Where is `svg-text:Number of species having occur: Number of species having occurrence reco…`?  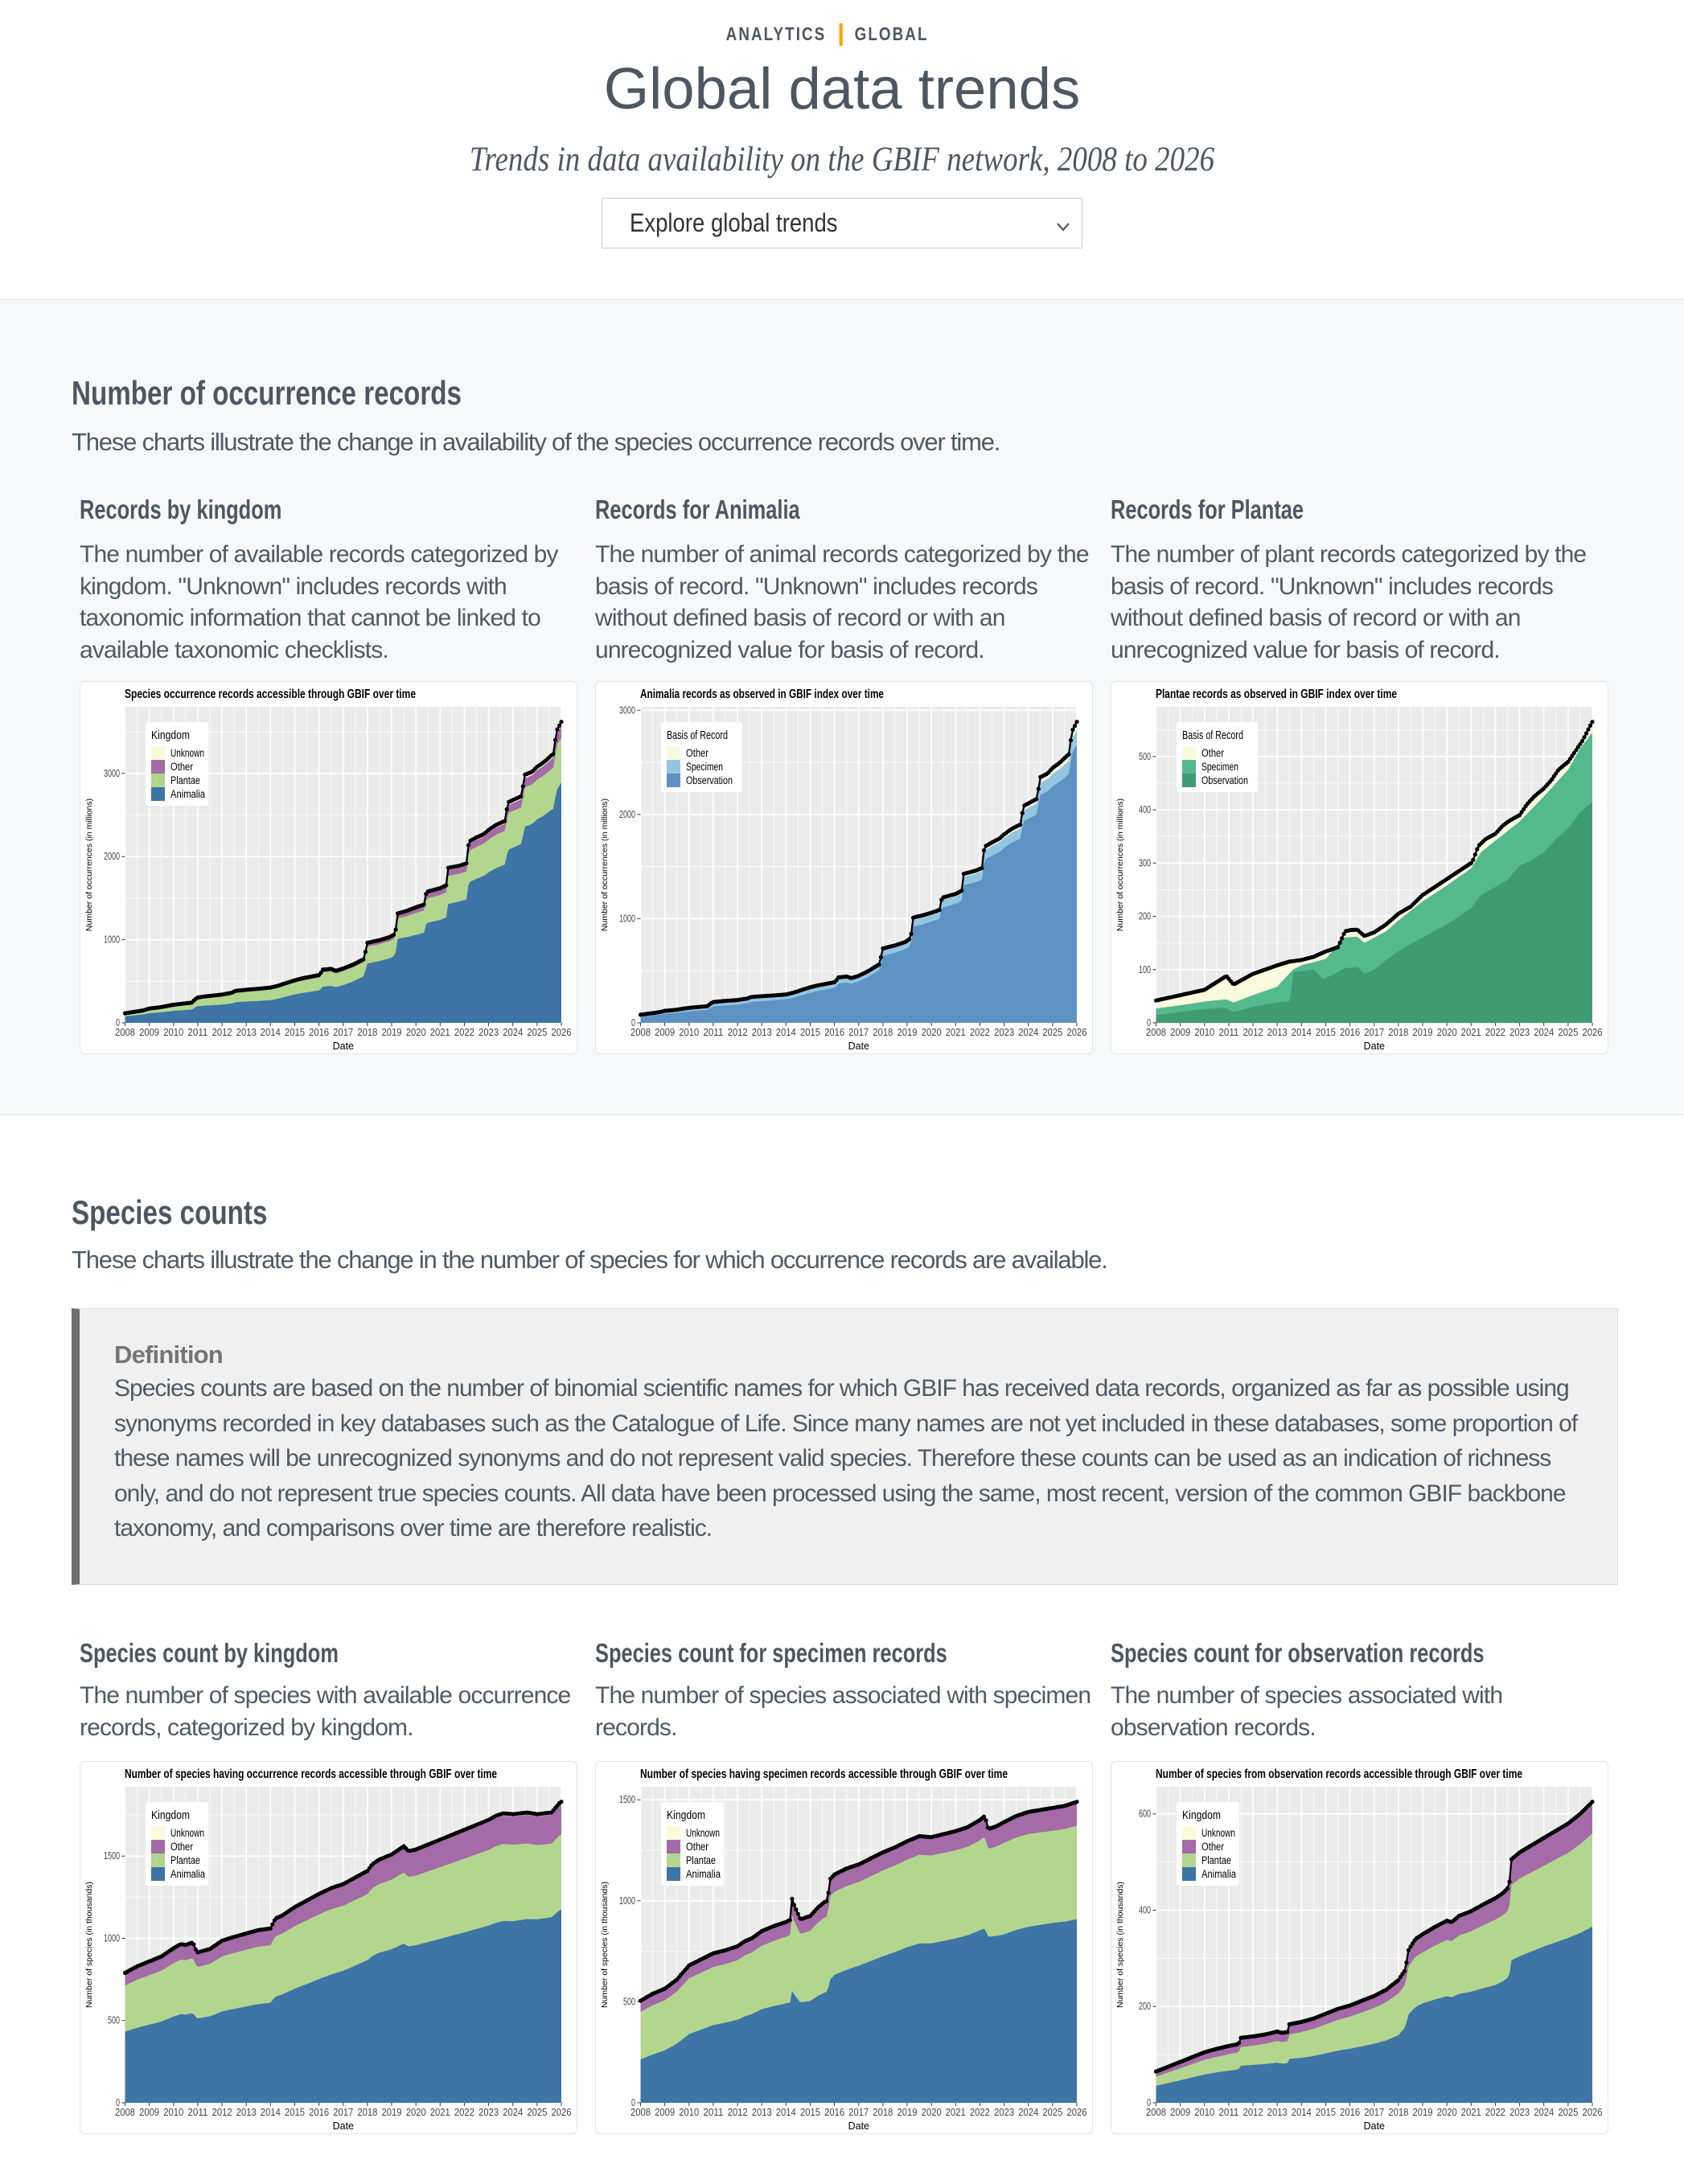 svg-text:Number of species having occur: Number of species having occurrence reco… is located at coordinates (311, 1774).